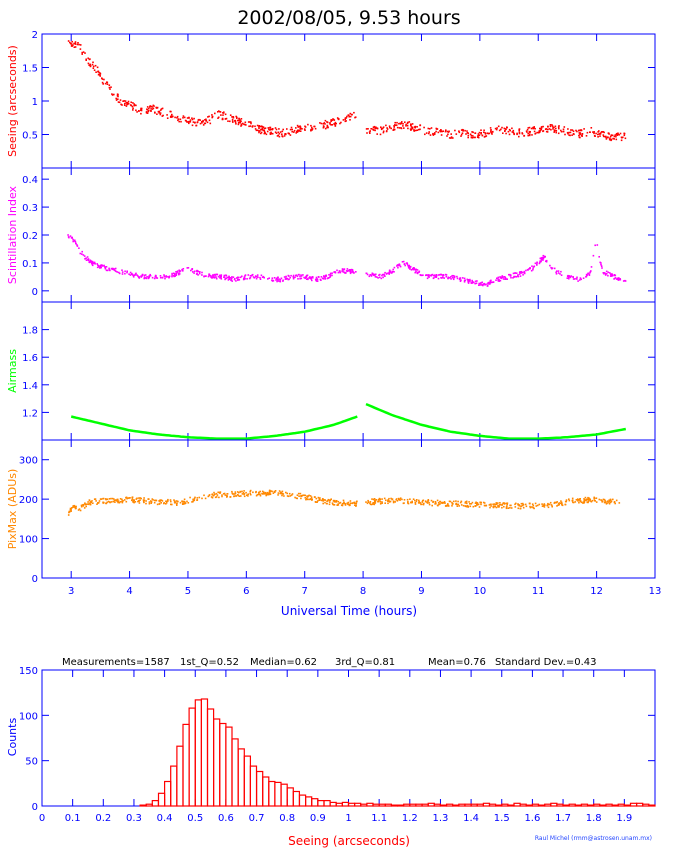  What do you see at coordinates (532, 818) in the screenshot?
I see `x-tick-label: 1.6` at bounding box center [532, 818].